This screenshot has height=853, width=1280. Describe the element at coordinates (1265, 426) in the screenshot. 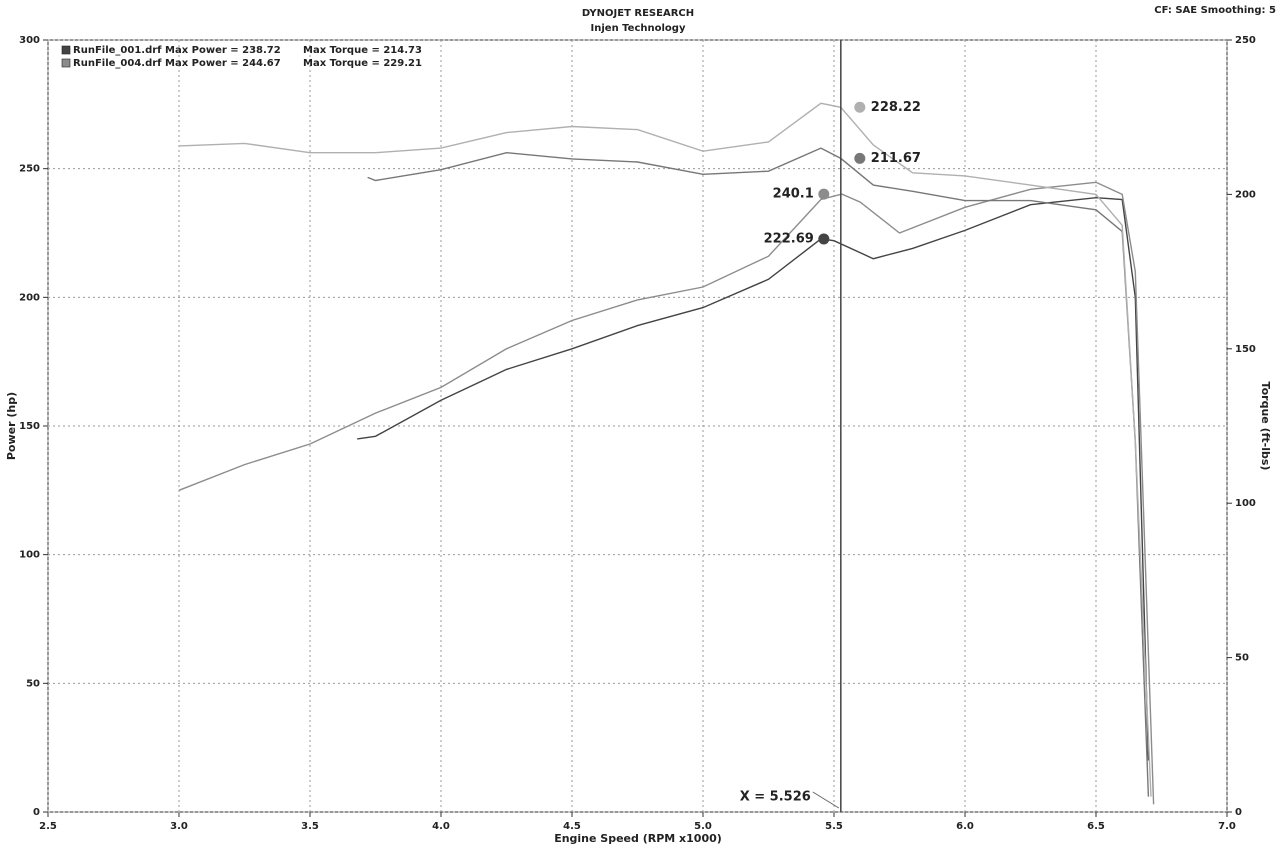

I see `y2-axis-label: Torque (ft-lbs)` at that location.